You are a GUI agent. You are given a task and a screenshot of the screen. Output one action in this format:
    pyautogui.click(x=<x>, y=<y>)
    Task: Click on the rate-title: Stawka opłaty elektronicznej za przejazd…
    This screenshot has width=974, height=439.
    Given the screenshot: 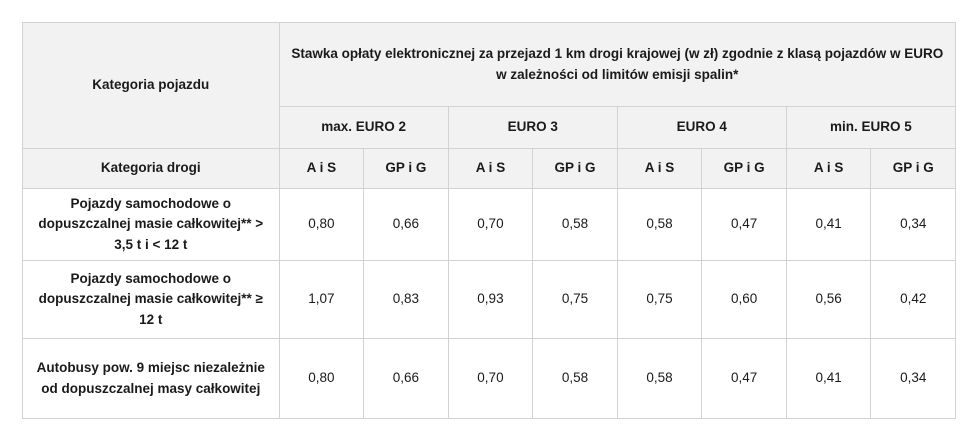 What is the action you would take?
    pyautogui.click(x=617, y=64)
    